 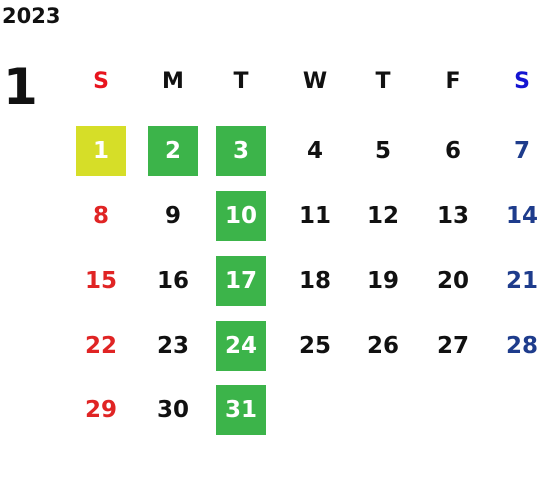 What do you see at coordinates (172, 216) in the screenshot?
I see `day: 9` at bounding box center [172, 216].